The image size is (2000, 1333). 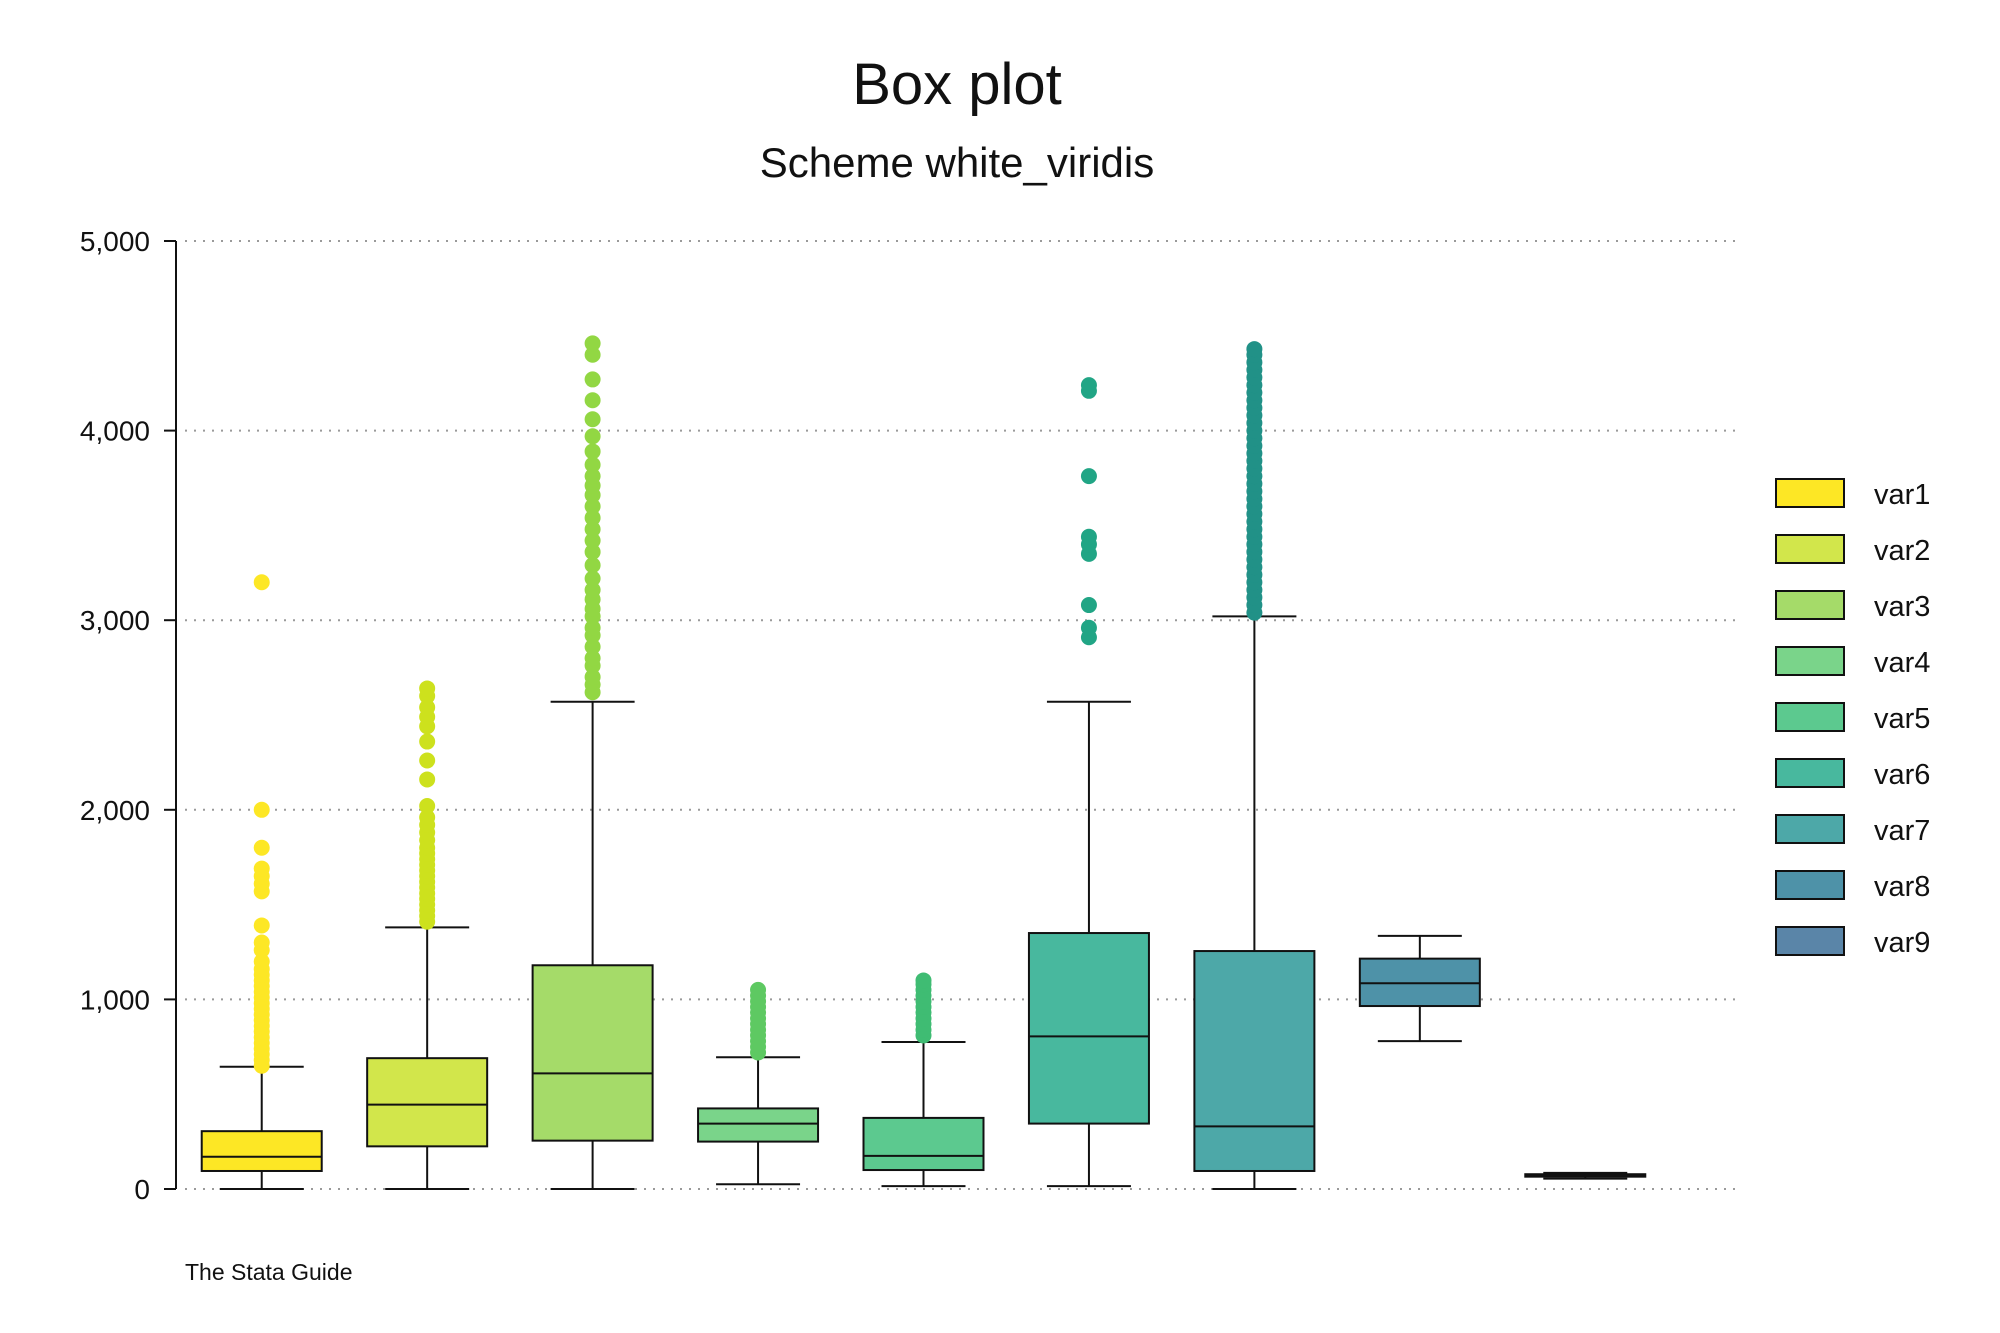 I want to click on chart-subtitle: Scheme white_viridis, so click(x=957, y=162).